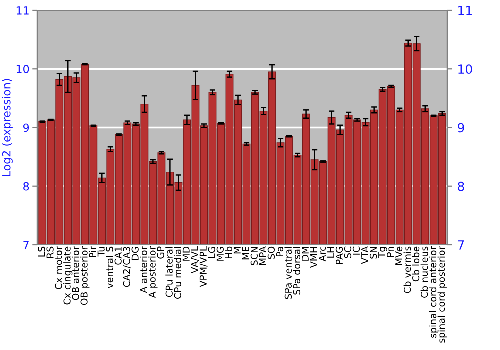  Describe the element at coordinates (169, 272) in the screenshot. I see `x-tick-label: CPu lateral` at that location.